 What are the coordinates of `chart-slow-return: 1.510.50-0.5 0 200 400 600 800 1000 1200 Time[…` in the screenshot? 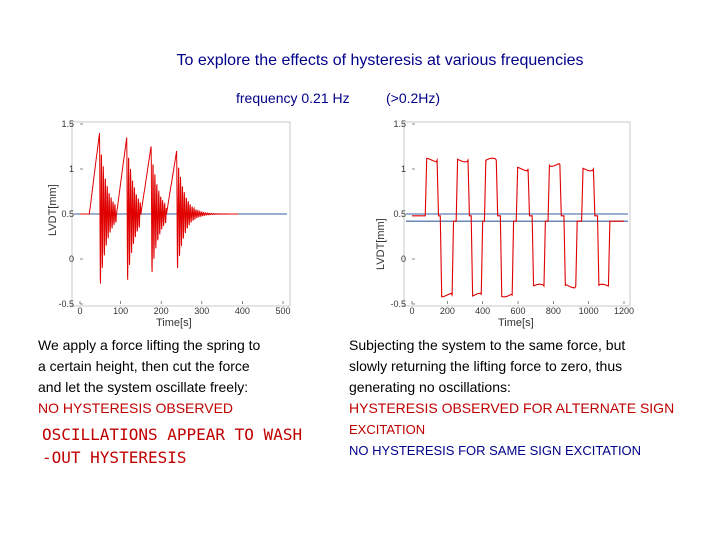 It's located at (504, 224).